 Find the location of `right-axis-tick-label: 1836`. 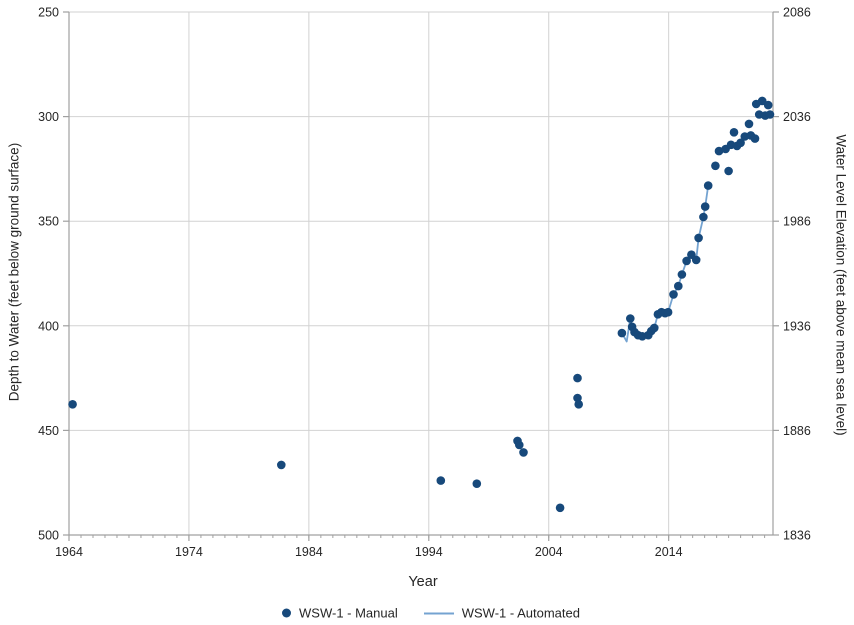

right-axis-tick-label: 1836 is located at coordinates (797, 536).